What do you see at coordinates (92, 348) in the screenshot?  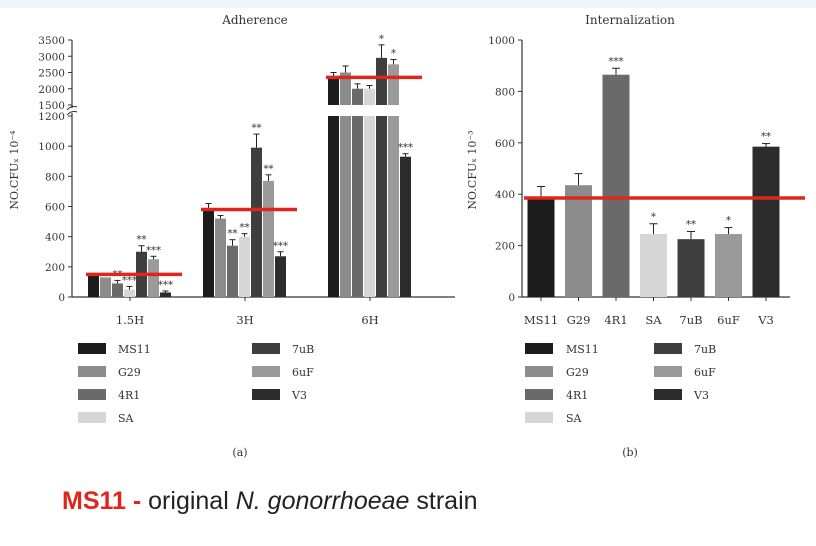 I see `adherence-legend-swatch-MS11` at bounding box center [92, 348].